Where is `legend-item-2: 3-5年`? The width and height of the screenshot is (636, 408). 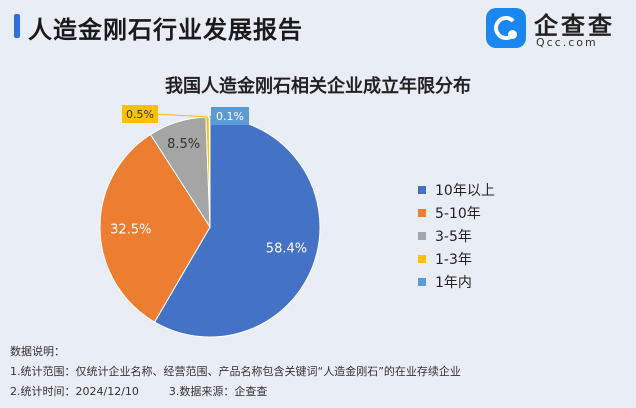 legend-item-2: 3-5年 is located at coordinates (456, 235).